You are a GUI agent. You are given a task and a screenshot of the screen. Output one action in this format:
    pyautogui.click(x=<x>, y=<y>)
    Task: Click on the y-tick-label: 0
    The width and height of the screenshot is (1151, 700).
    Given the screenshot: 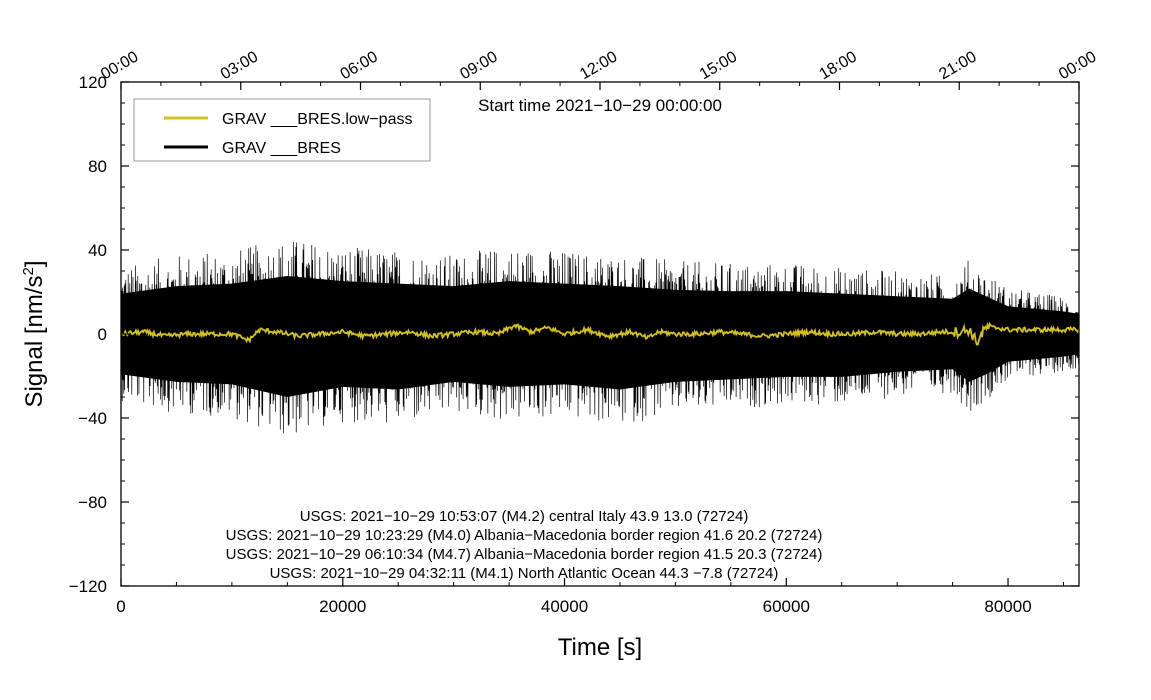 What is the action you would take?
    pyautogui.click(x=102, y=334)
    